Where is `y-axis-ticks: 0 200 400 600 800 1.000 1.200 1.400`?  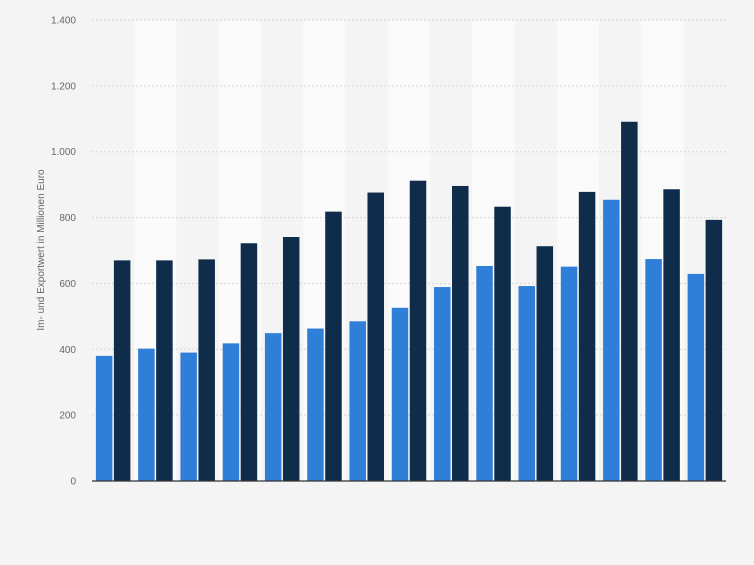 y-axis-ticks: 0 200 400 600 800 1.000 1.200 1.400 is located at coordinates (63, 252).